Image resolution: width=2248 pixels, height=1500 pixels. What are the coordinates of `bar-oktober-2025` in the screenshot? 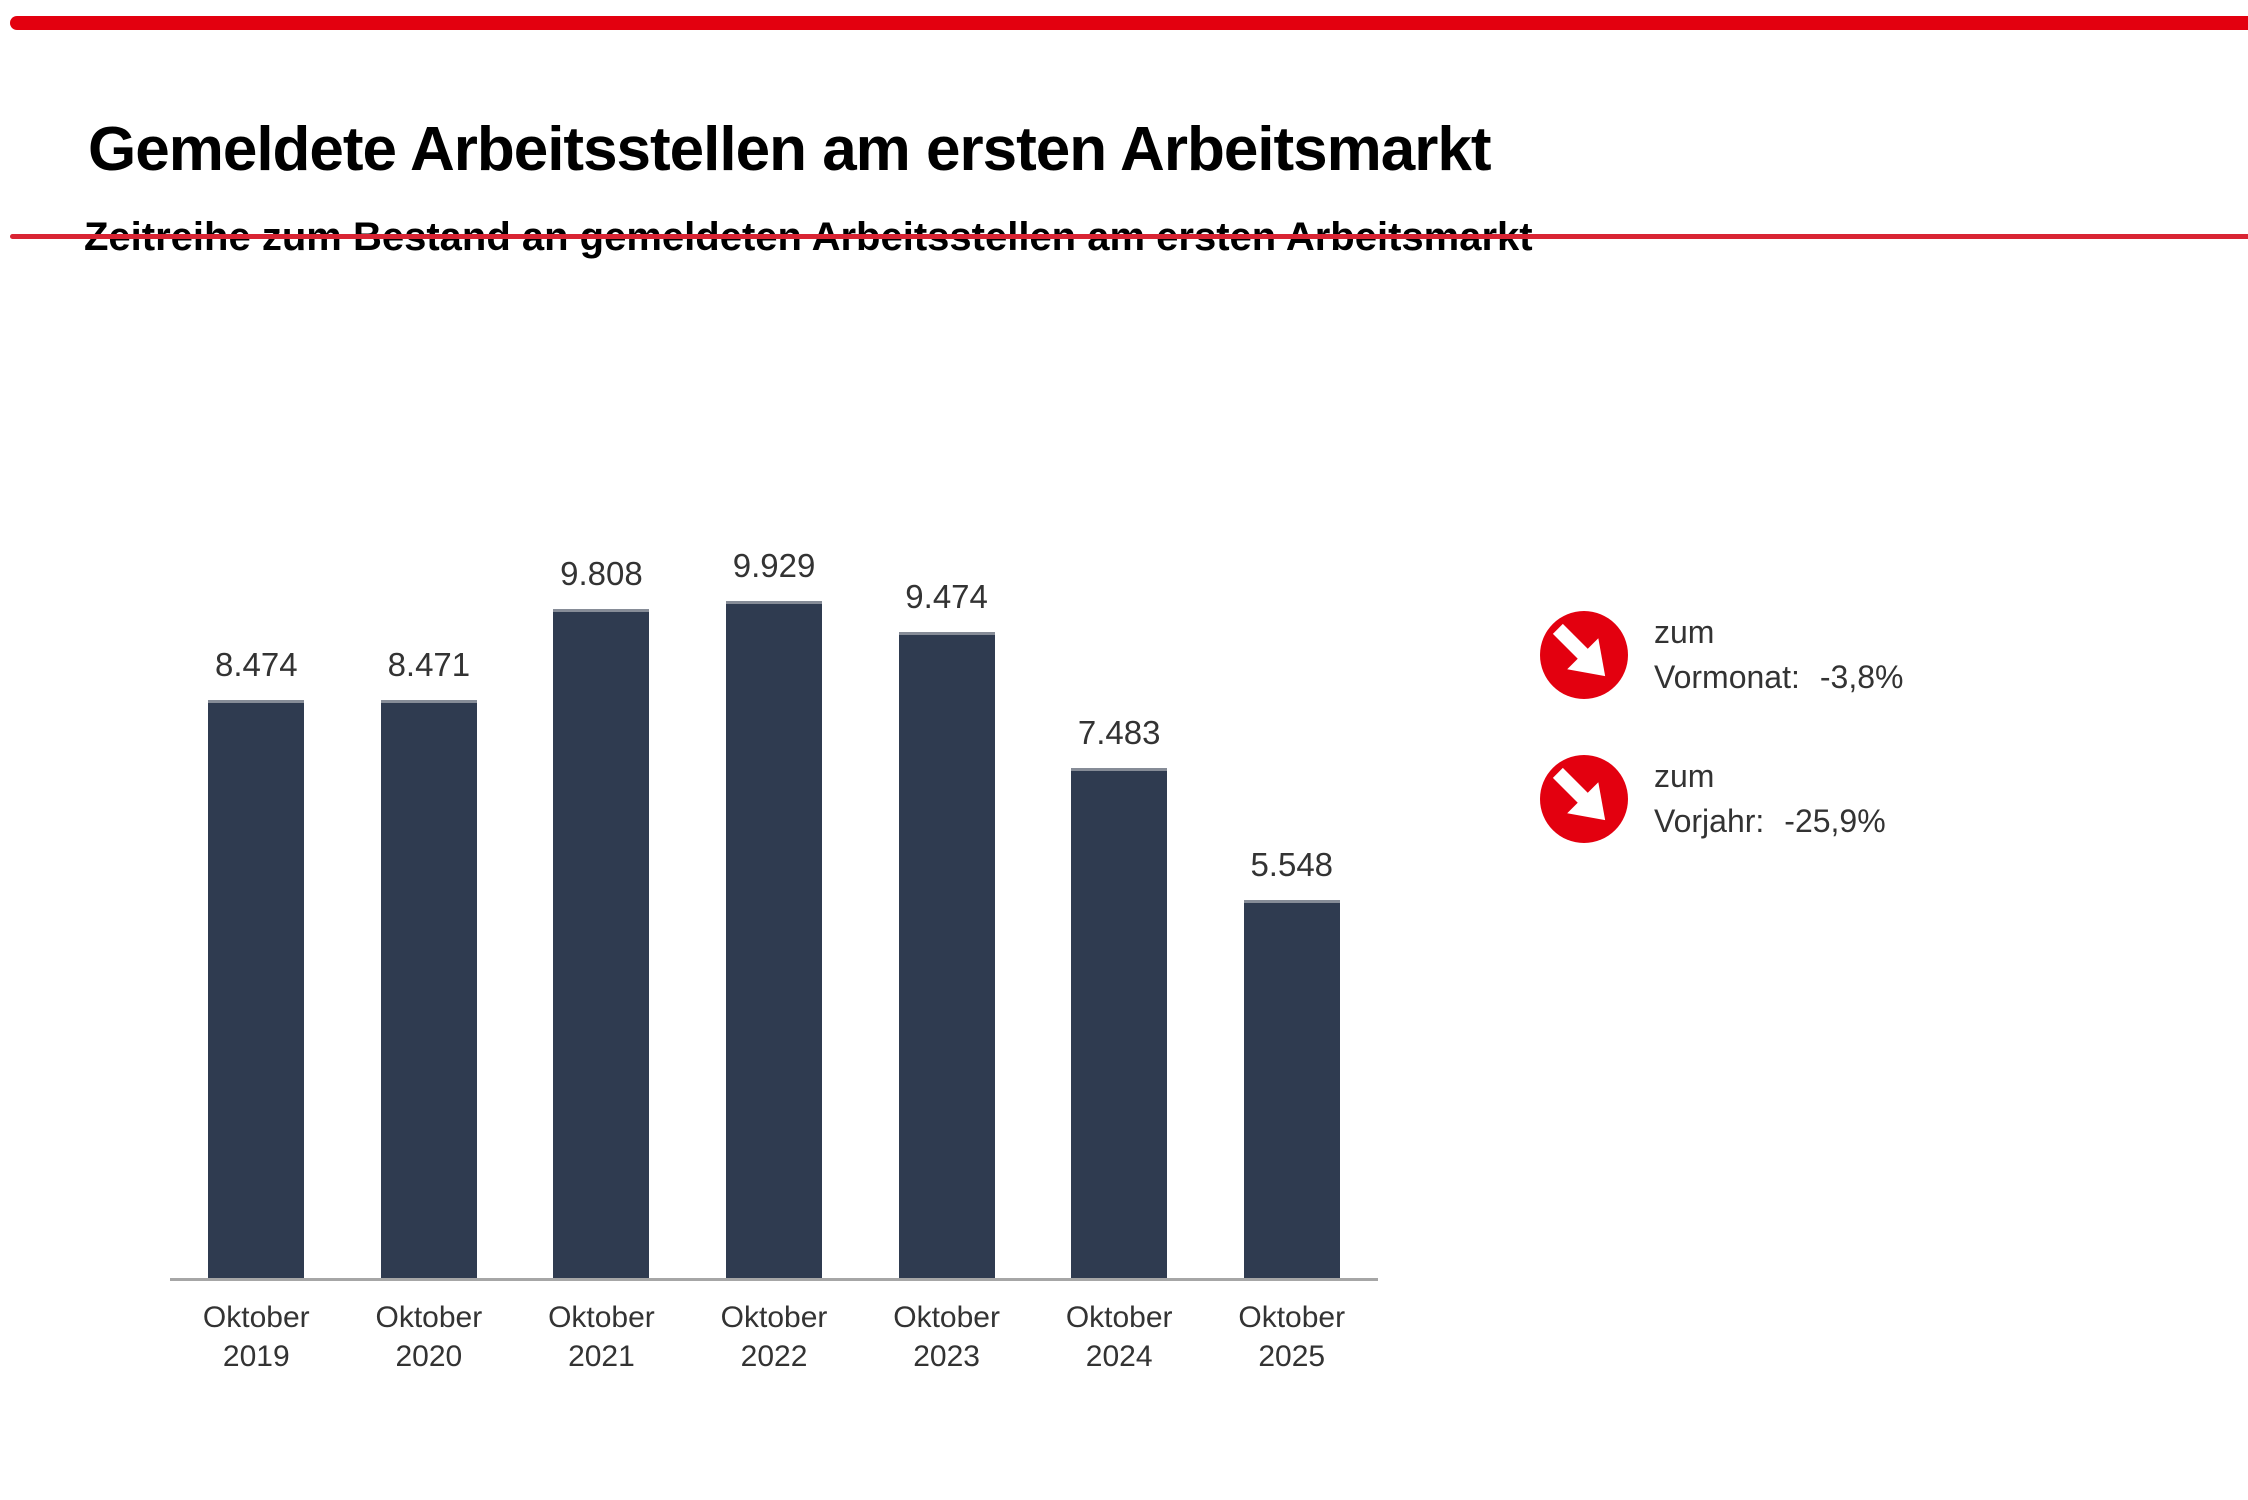 It's located at (1291, 1089).